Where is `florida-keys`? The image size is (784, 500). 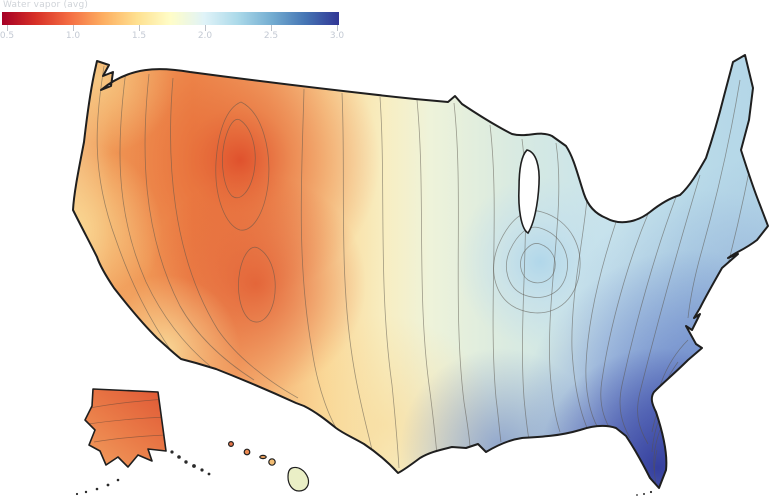
florida-keys is located at coordinates (644, 493).